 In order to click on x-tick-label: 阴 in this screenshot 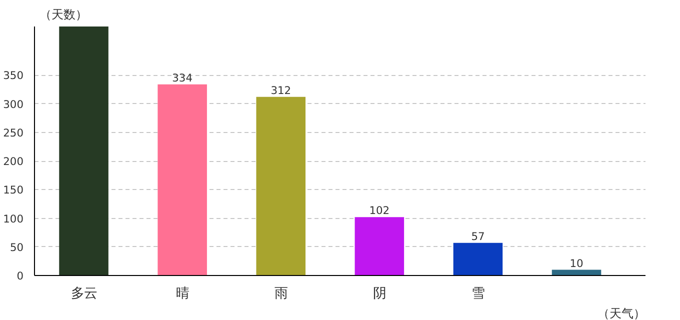, I will do `click(379, 294)`.